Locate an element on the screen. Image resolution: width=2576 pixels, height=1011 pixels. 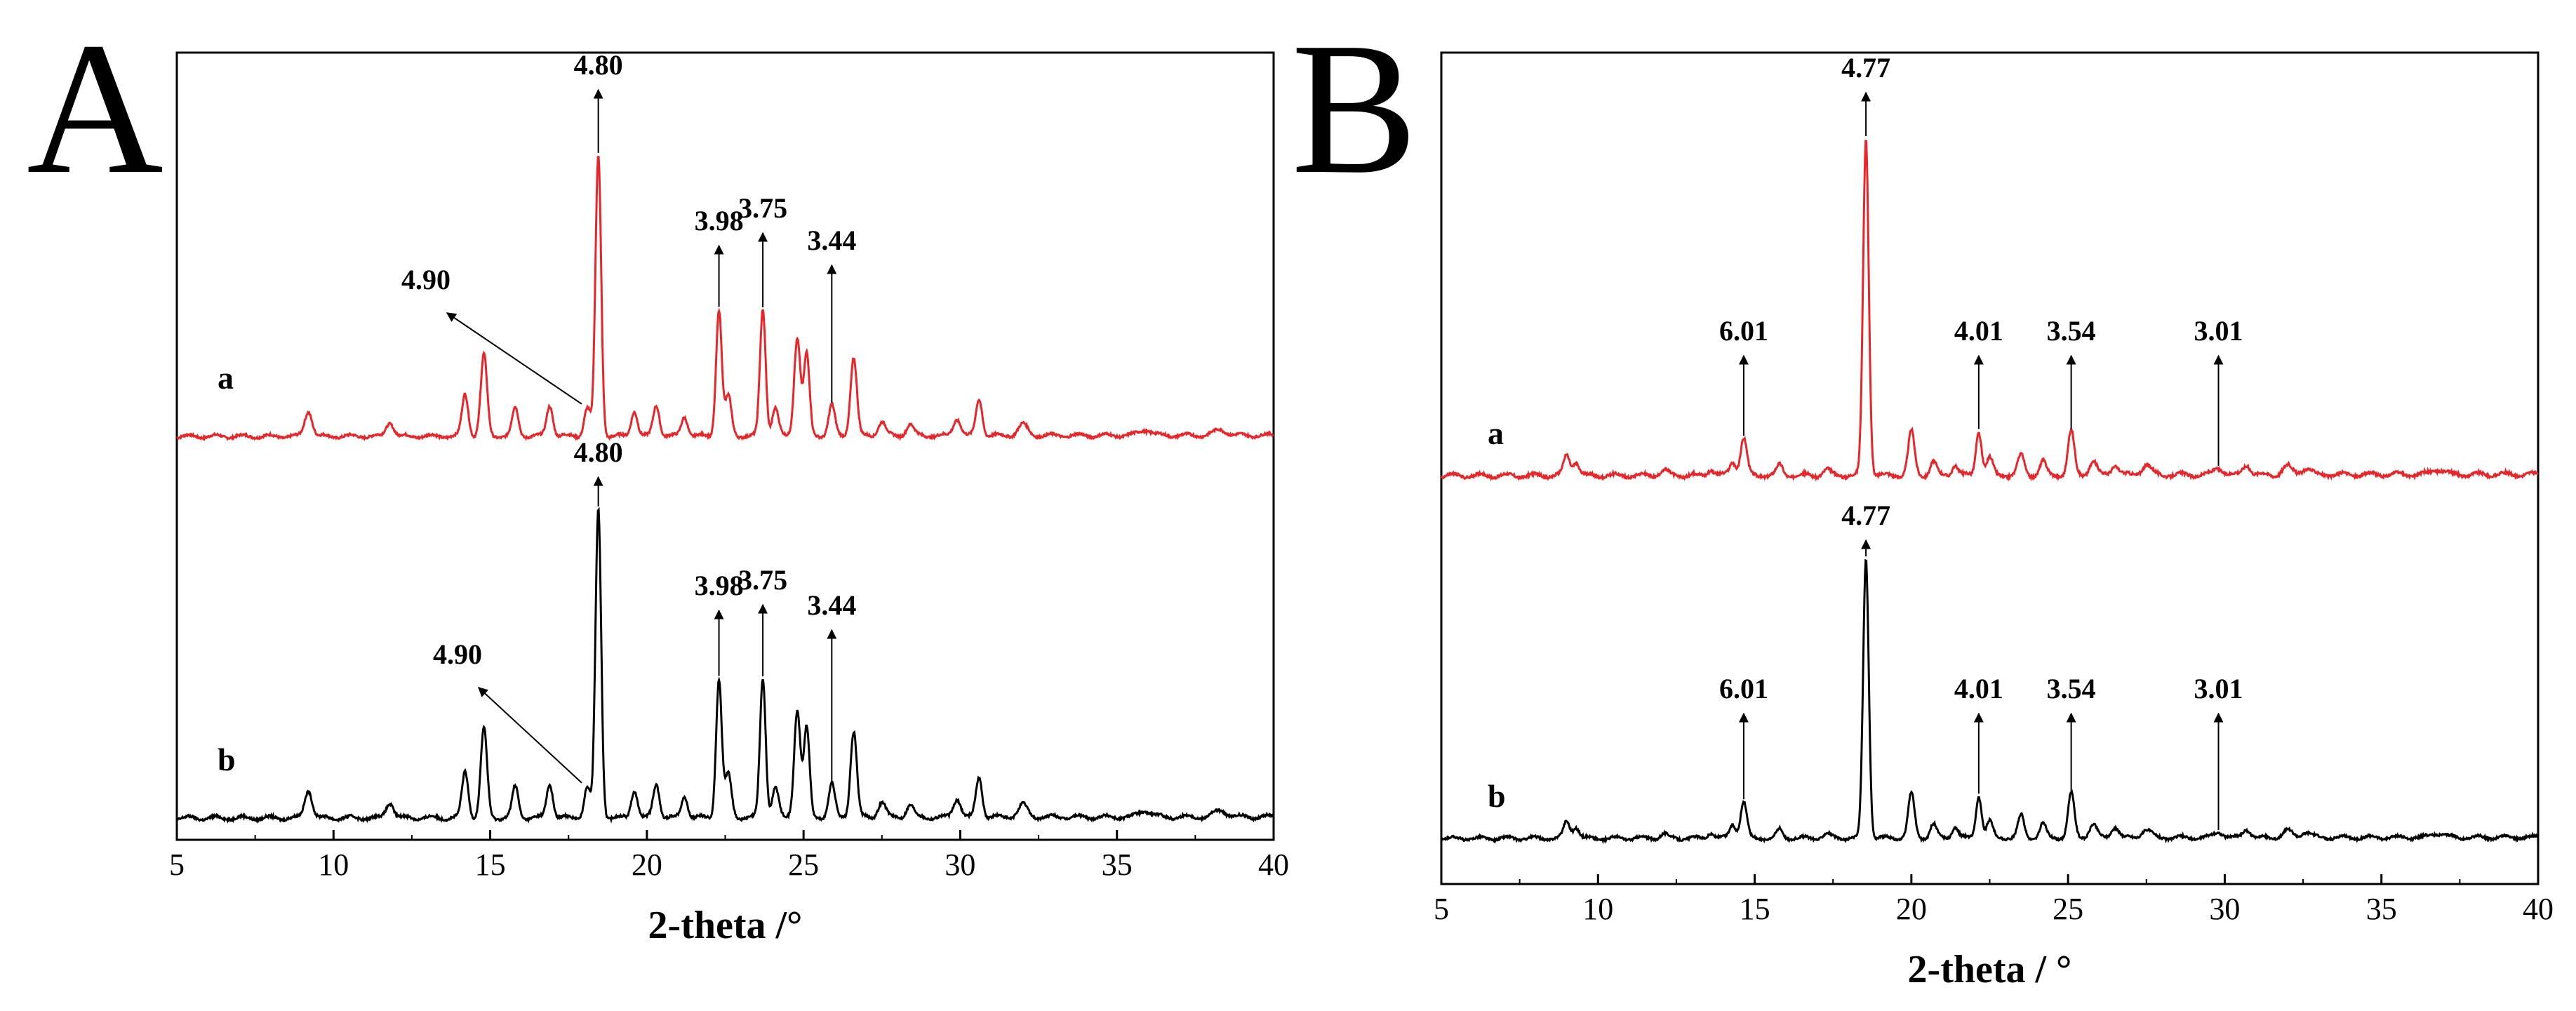
panel-label-a: A is located at coordinates (95, 109).